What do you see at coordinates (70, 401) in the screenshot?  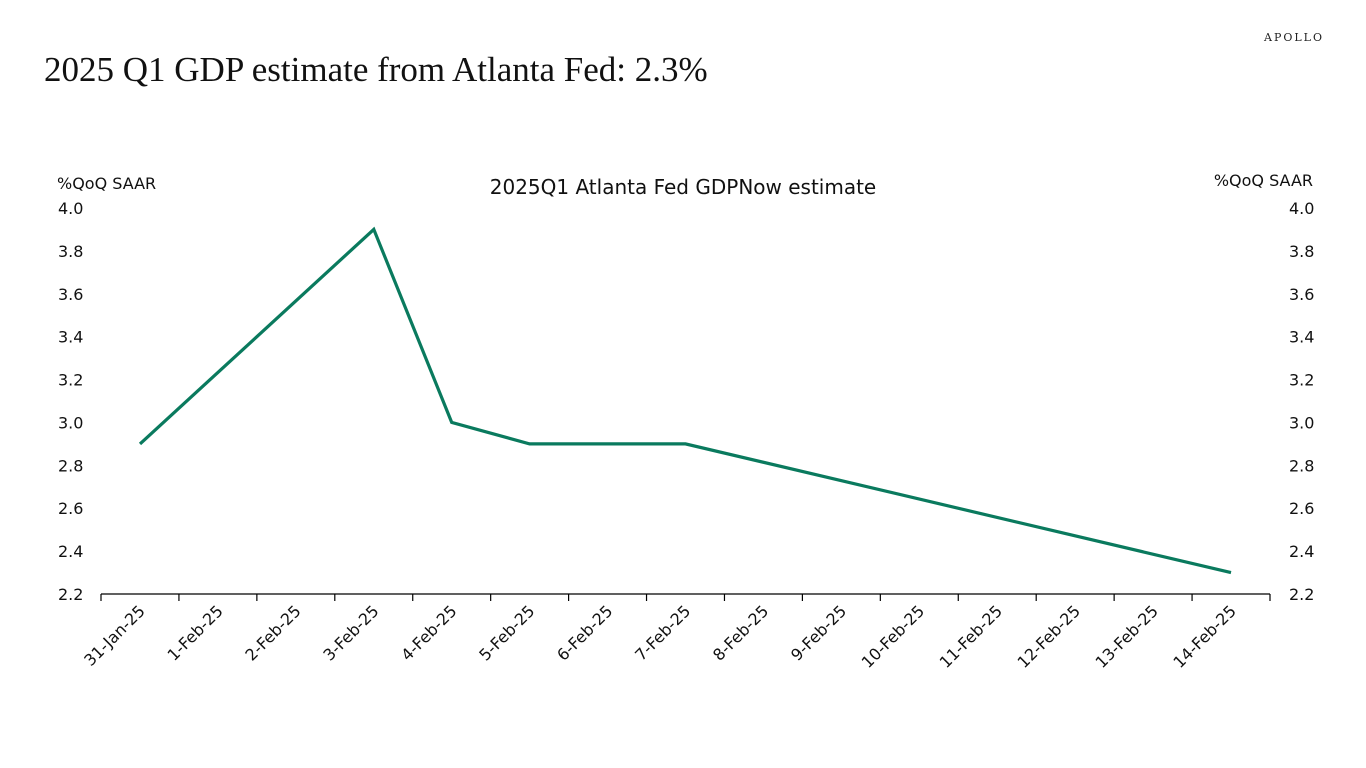 I see `y-axis-left: 2.2 2.4 2.6 2.8 3.0 3.2 3.4 3.6 3.8 4.0` at bounding box center [70, 401].